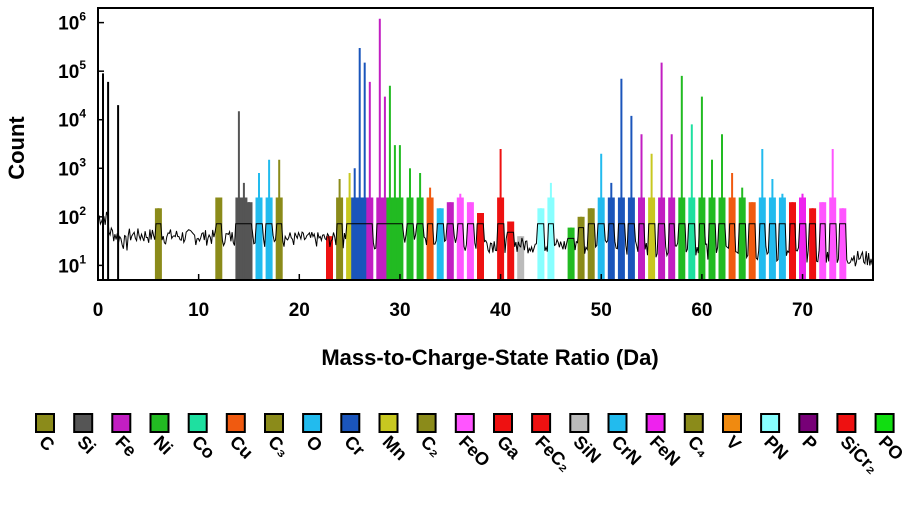 This screenshot has width=916, height=528. What do you see at coordinates (46, 443) in the screenshot?
I see `legend-label-0: C` at bounding box center [46, 443].